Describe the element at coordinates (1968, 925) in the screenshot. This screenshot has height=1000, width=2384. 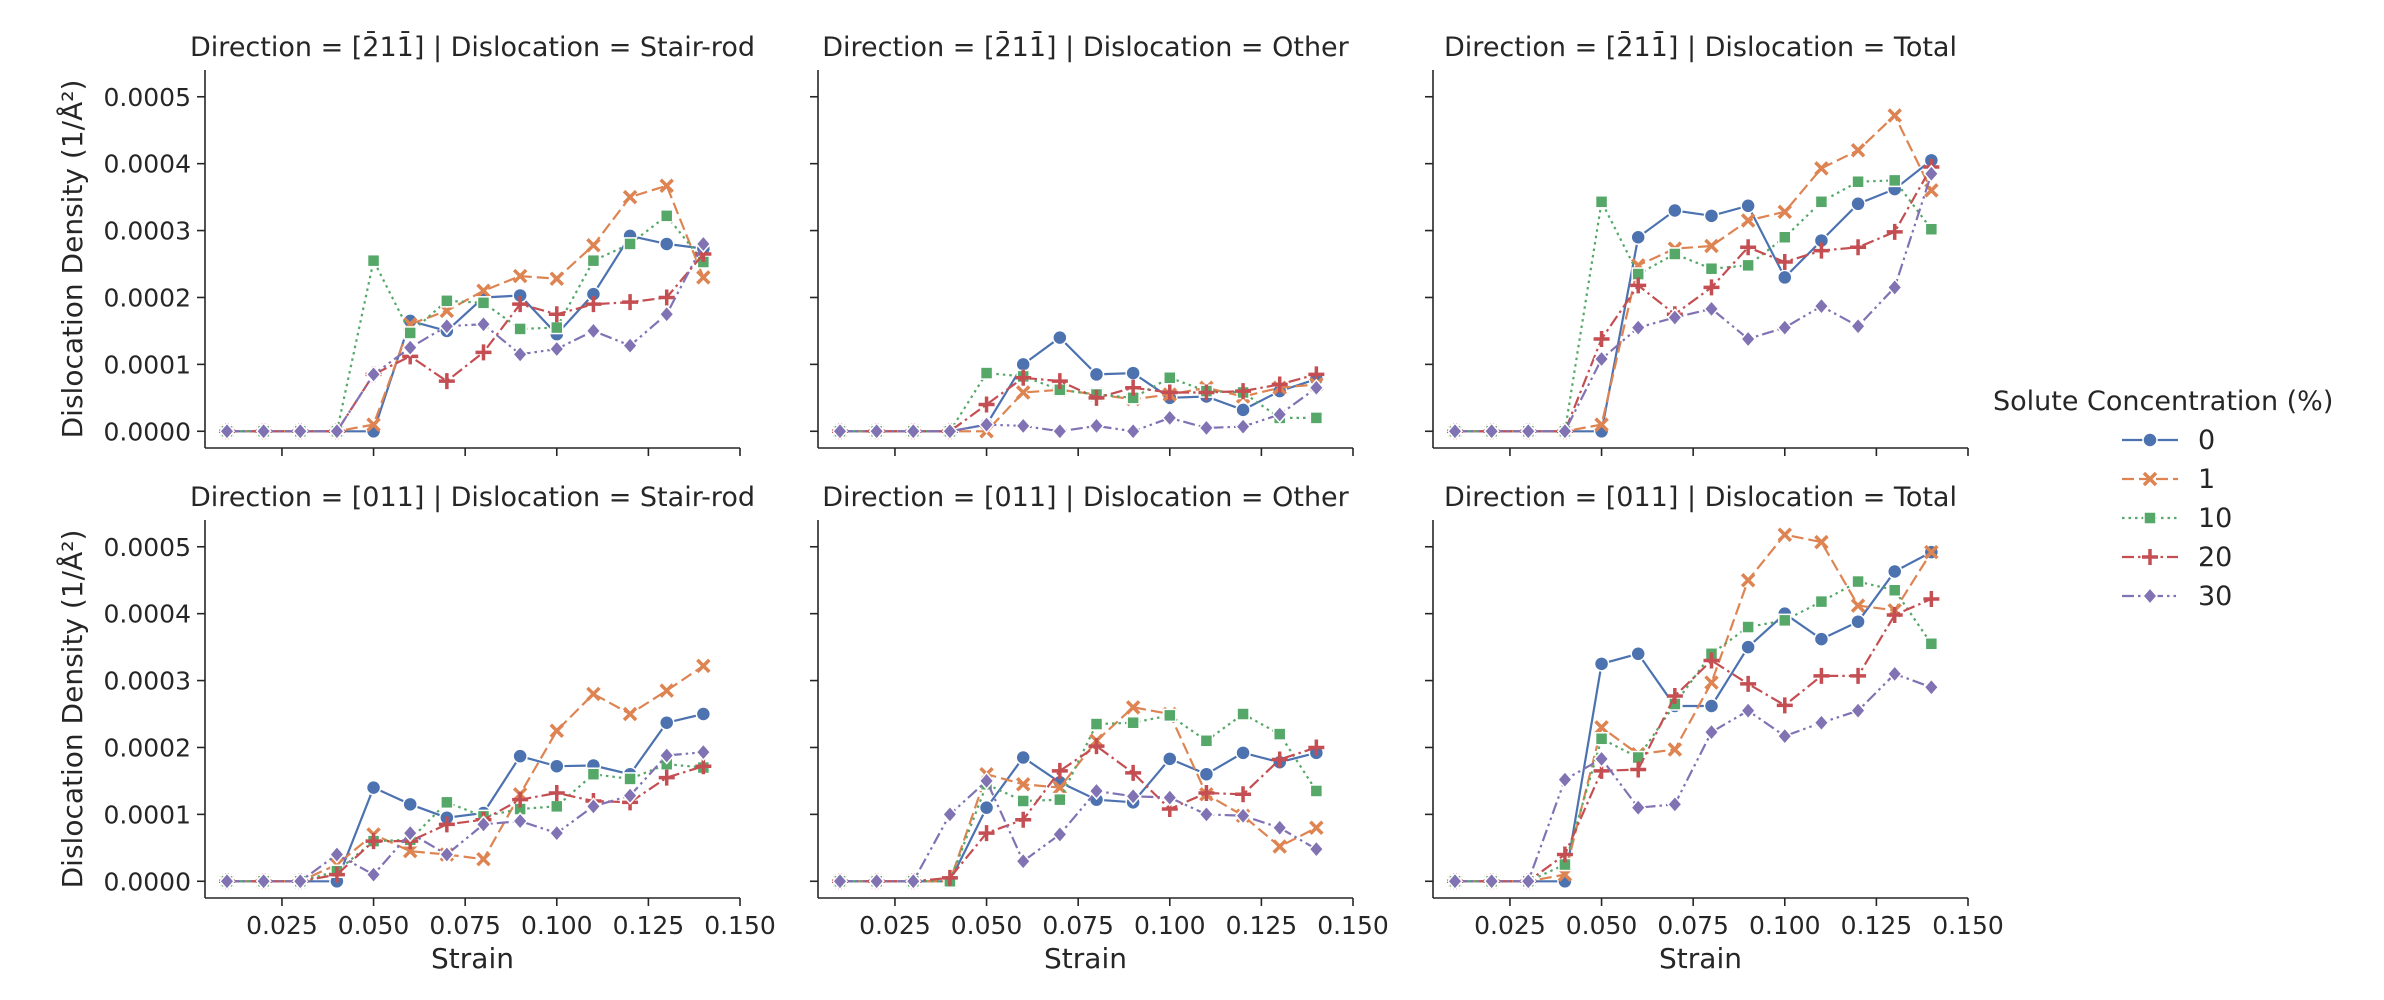
I see `x-tick-label: 0.150` at that location.